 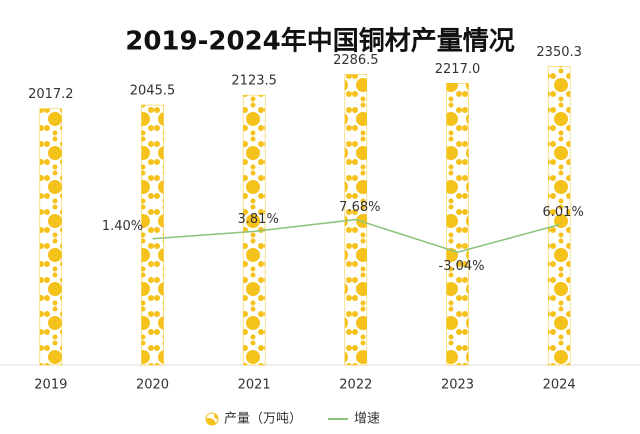 What do you see at coordinates (50, 385) in the screenshot?
I see `x-tick-label: 2019` at bounding box center [50, 385].